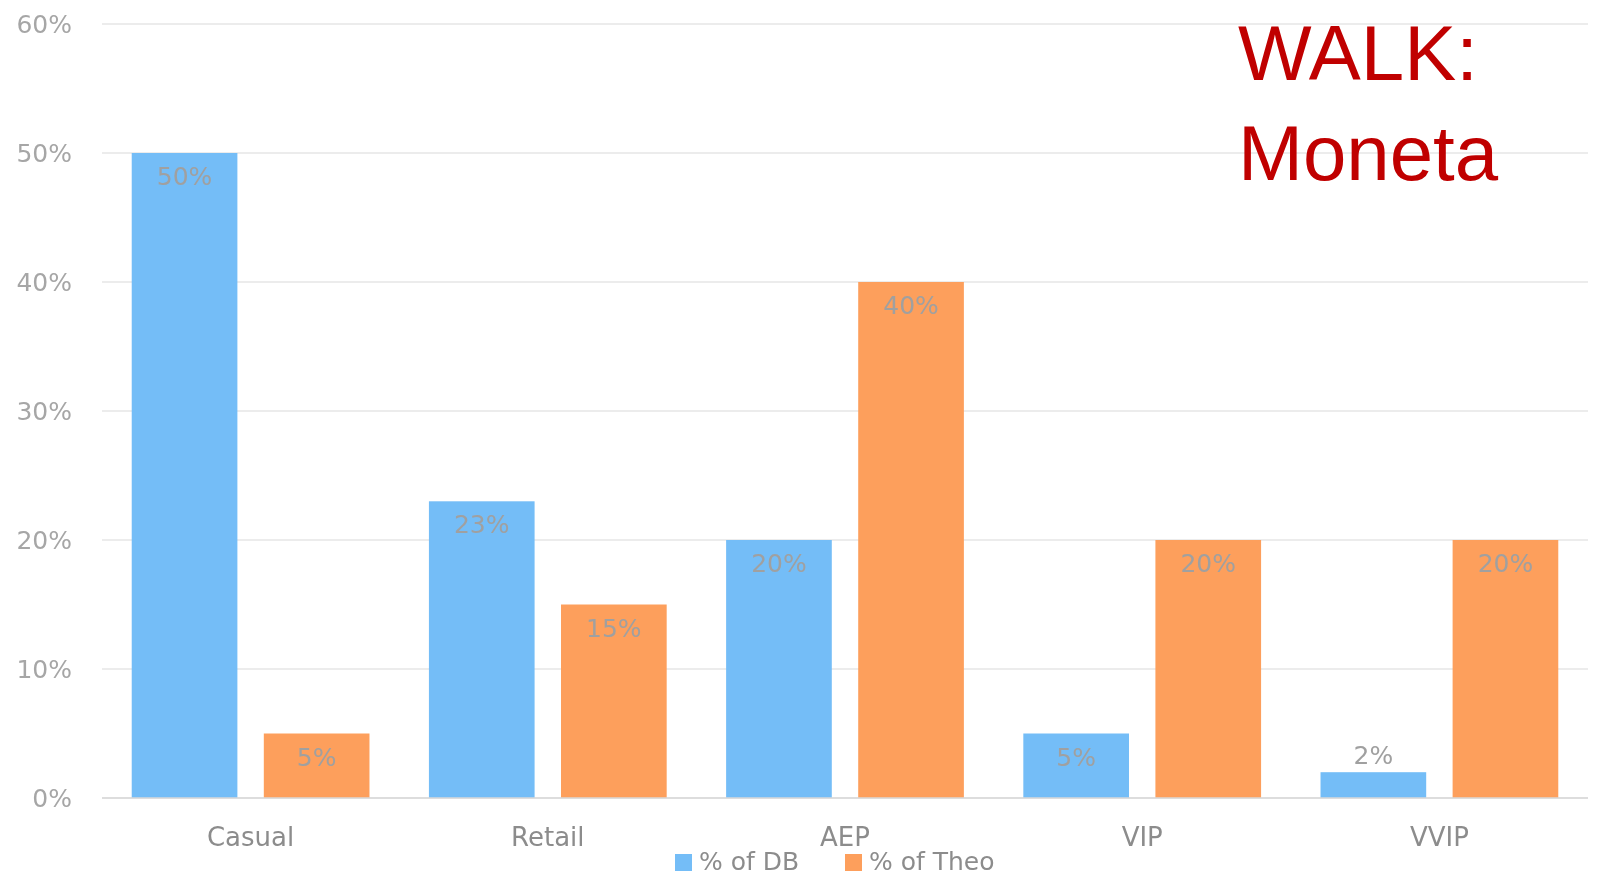 This screenshot has height=896, width=1606. Describe the element at coordinates (1373, 756) in the screenshot. I see `data-label: 2%` at that location.